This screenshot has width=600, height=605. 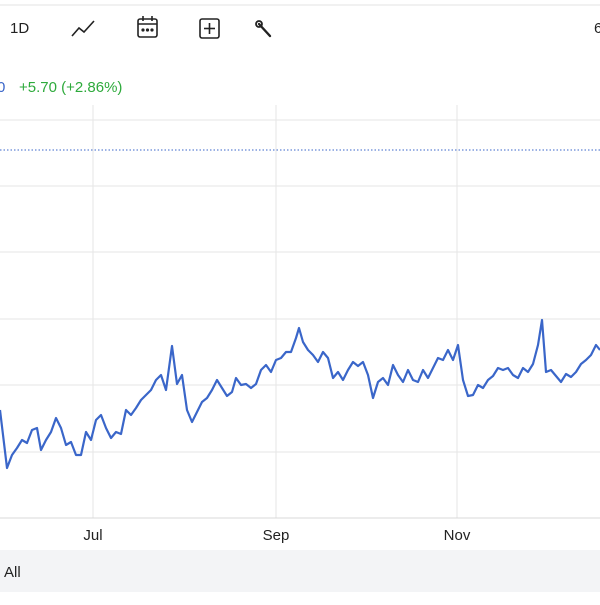 What do you see at coordinates (19, 28) in the screenshot?
I see `interval-button: 1D` at bounding box center [19, 28].